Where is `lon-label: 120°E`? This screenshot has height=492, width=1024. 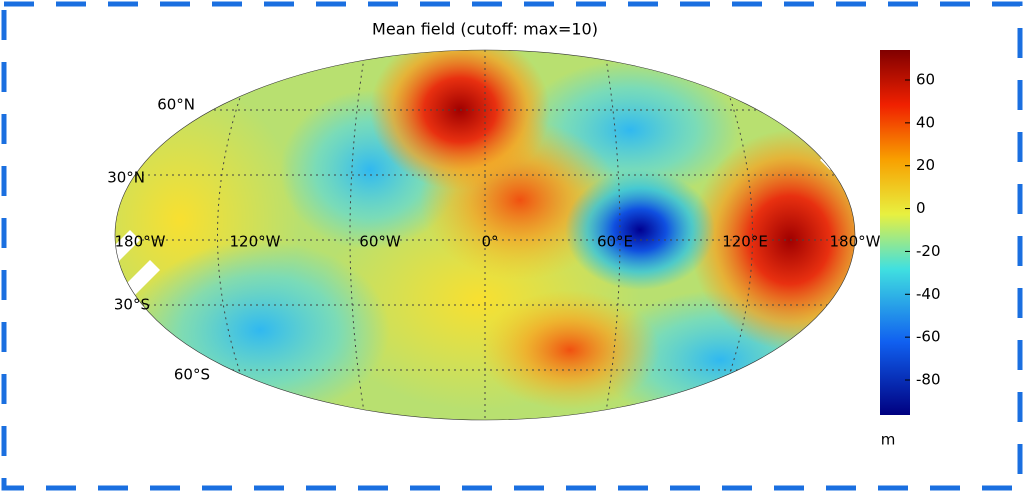 lon-label: 120°E is located at coordinates (745, 242).